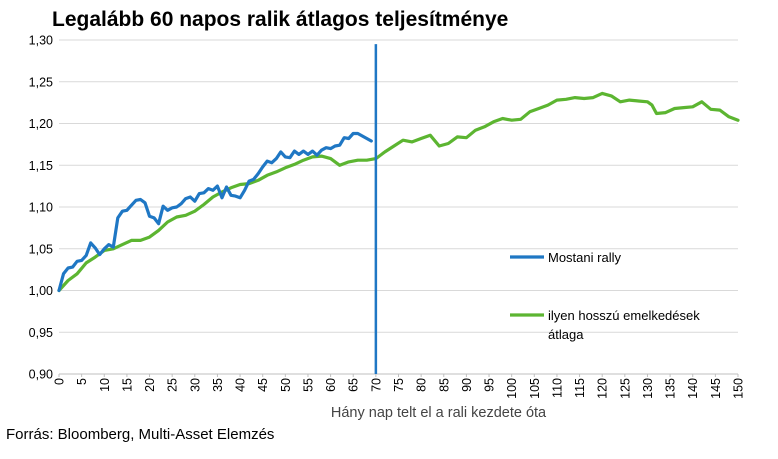 This screenshot has height=459, width=778. Describe the element at coordinates (308, 385) in the screenshot. I see `x-tick-label: 55` at that location.